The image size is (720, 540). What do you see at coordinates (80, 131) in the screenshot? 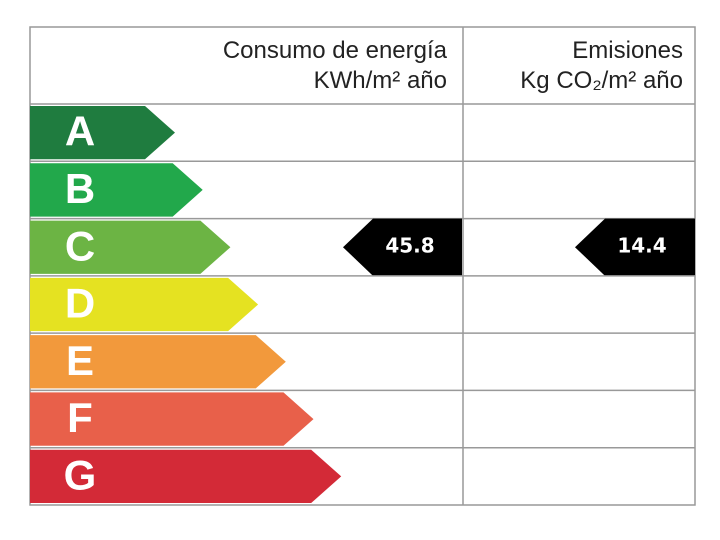
I see `rating-letter: A` at bounding box center [80, 131].